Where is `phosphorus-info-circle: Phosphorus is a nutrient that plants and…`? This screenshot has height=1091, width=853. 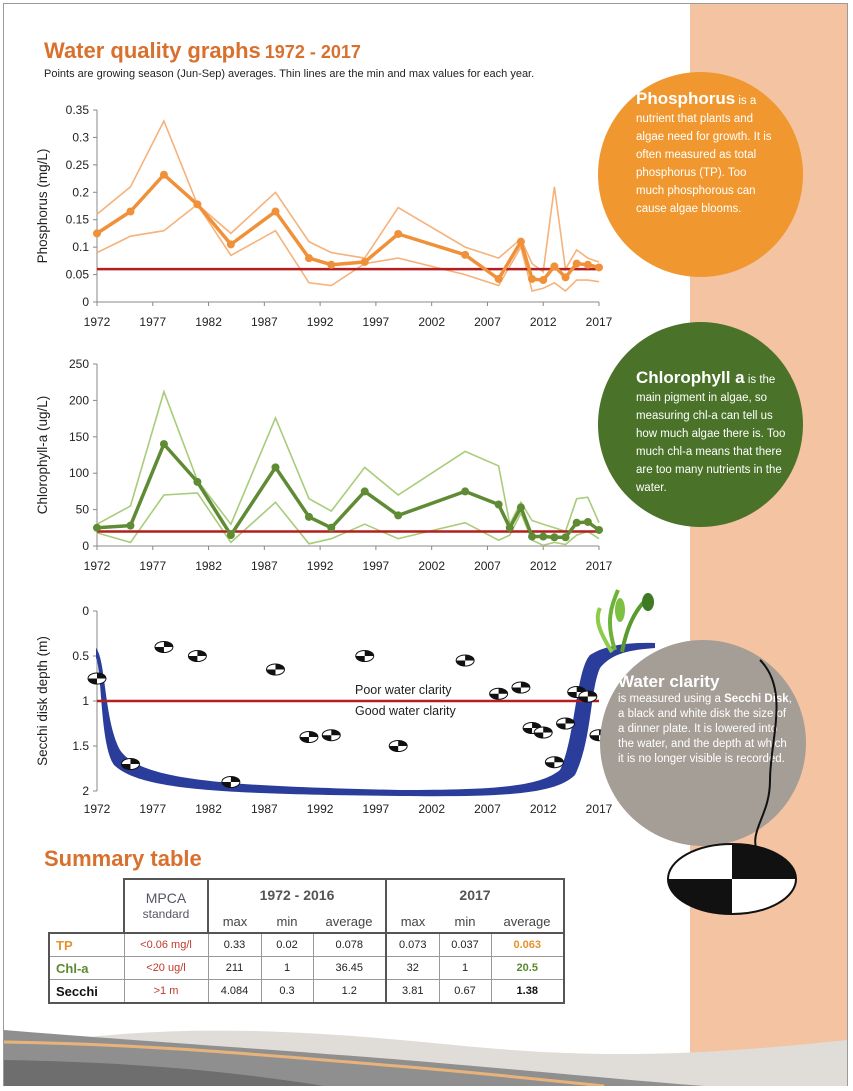
phosphorus-info-circle: Phosphorus is a nutrient that plants and… is located at coordinates (700, 174).